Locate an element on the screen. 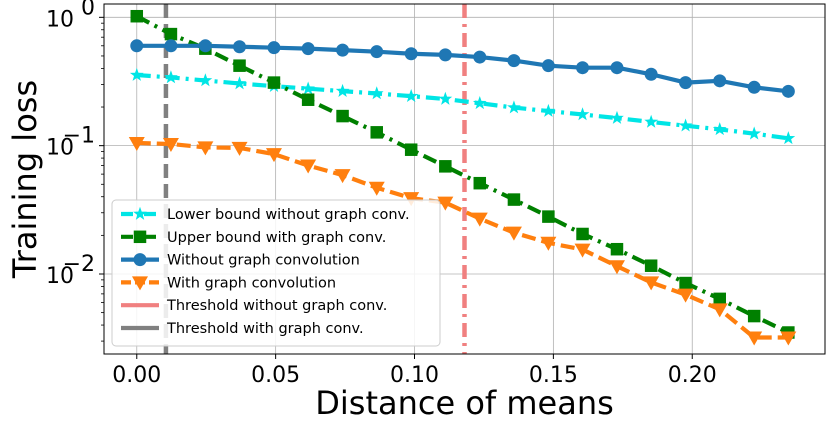 The image size is (830, 424). y-tick-exponent: −2 is located at coordinates (79, 264).